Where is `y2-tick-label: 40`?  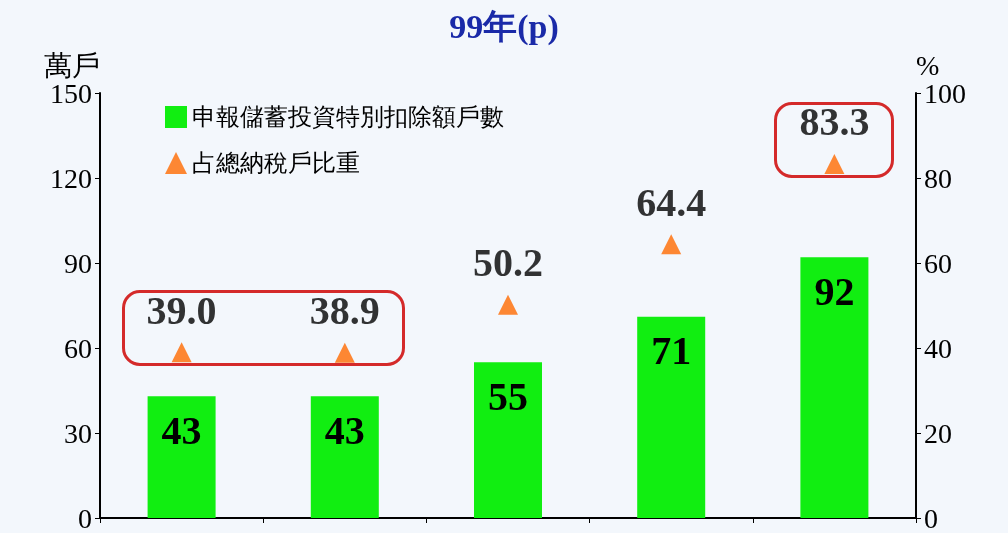
y2-tick-label: 40 is located at coordinates (938, 348).